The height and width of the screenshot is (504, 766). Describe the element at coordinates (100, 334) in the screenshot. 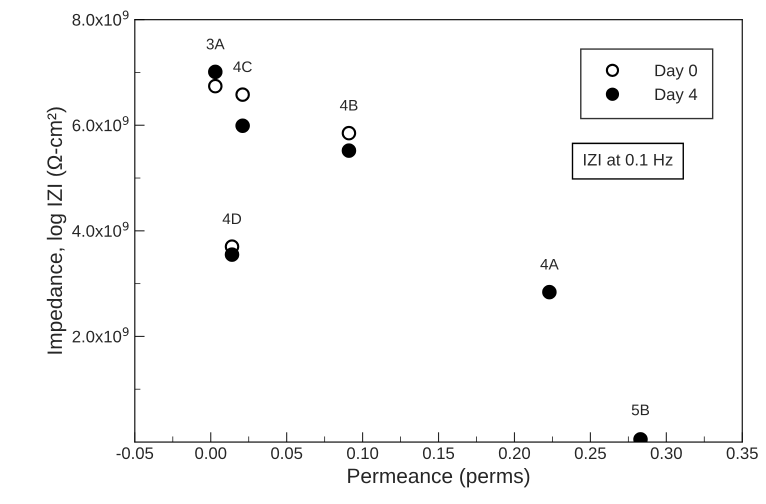

I see `y-tick-label: 2.0x10$^{9}$` at that location.